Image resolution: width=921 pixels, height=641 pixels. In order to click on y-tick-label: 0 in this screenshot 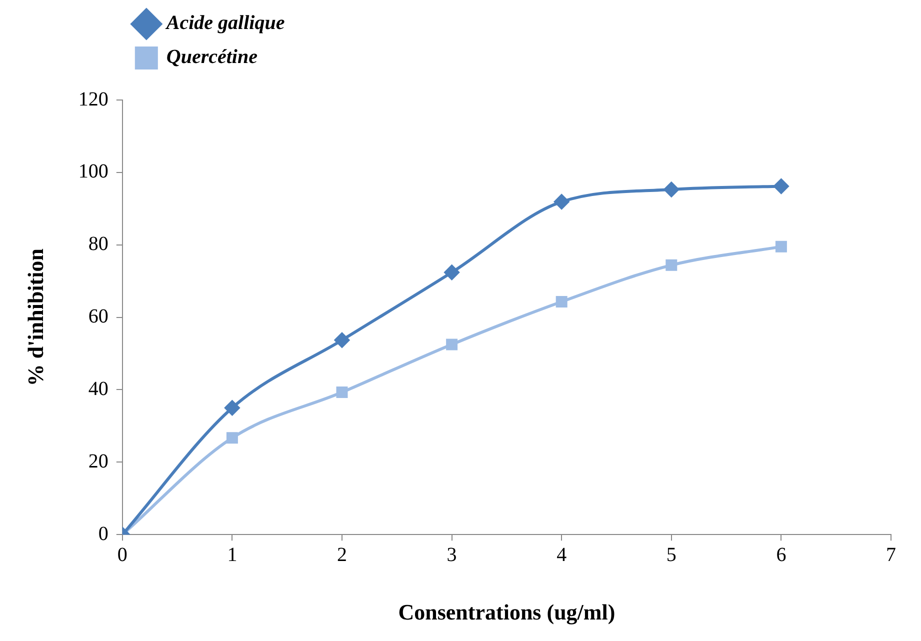, I will do `click(103, 533)`.